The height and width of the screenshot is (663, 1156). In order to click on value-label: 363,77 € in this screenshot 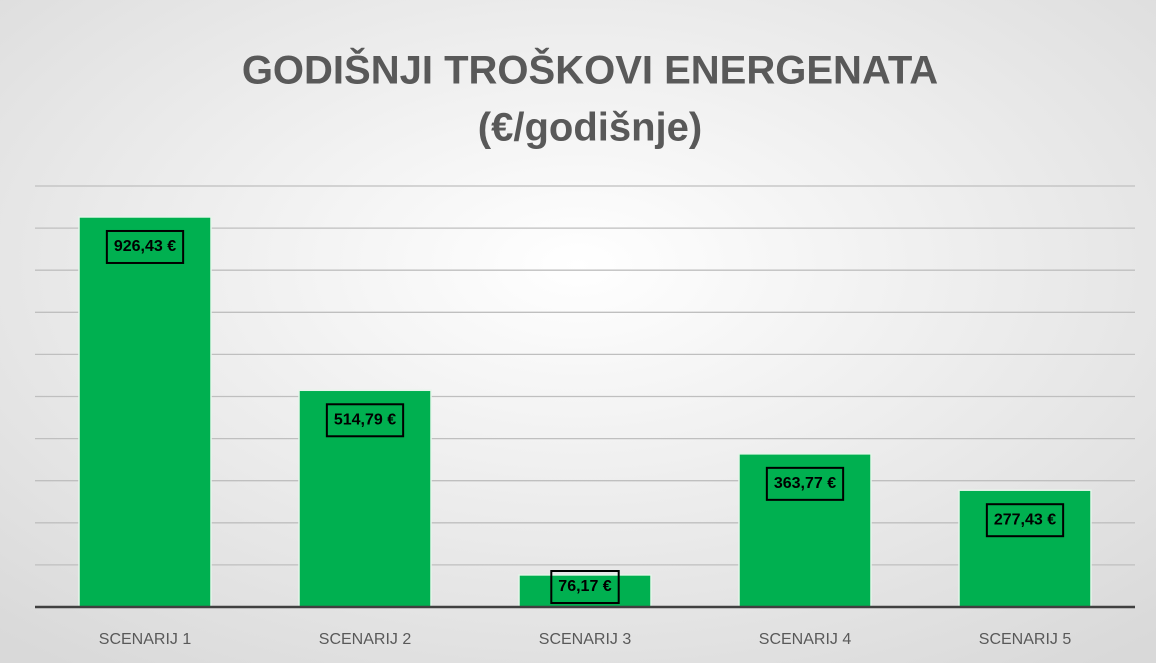, I will do `click(805, 483)`.